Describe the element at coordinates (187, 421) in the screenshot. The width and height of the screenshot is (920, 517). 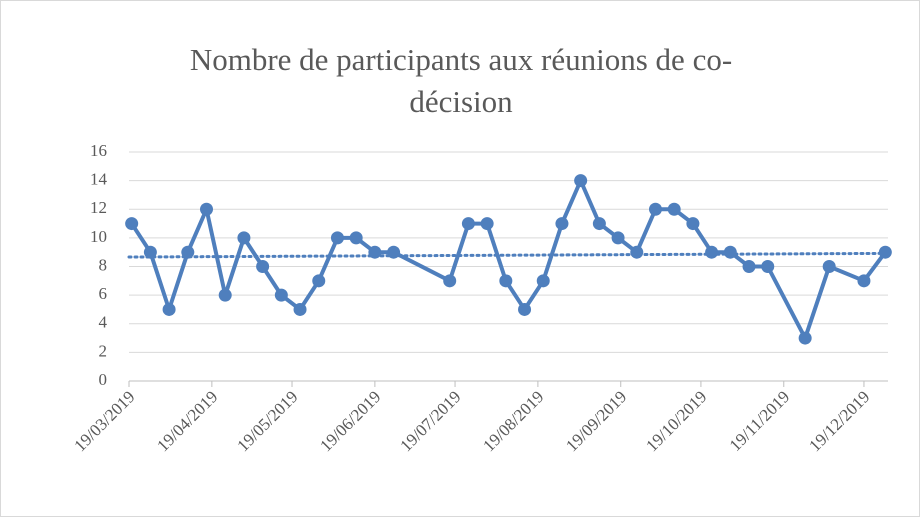
I see `x-tick-label: 19/04/2019` at that location.